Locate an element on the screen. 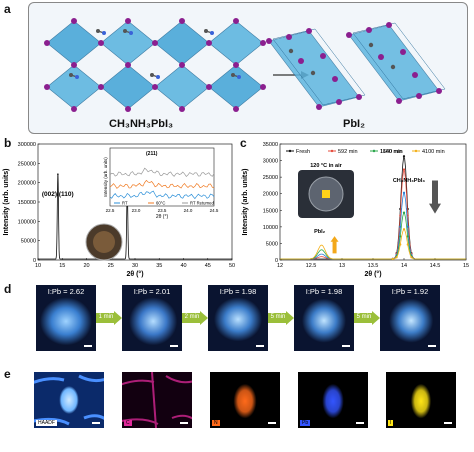 This screenshot has height=452, width=474. sem-image-tile: I:Pb = 2.62 is located at coordinates (66, 318).